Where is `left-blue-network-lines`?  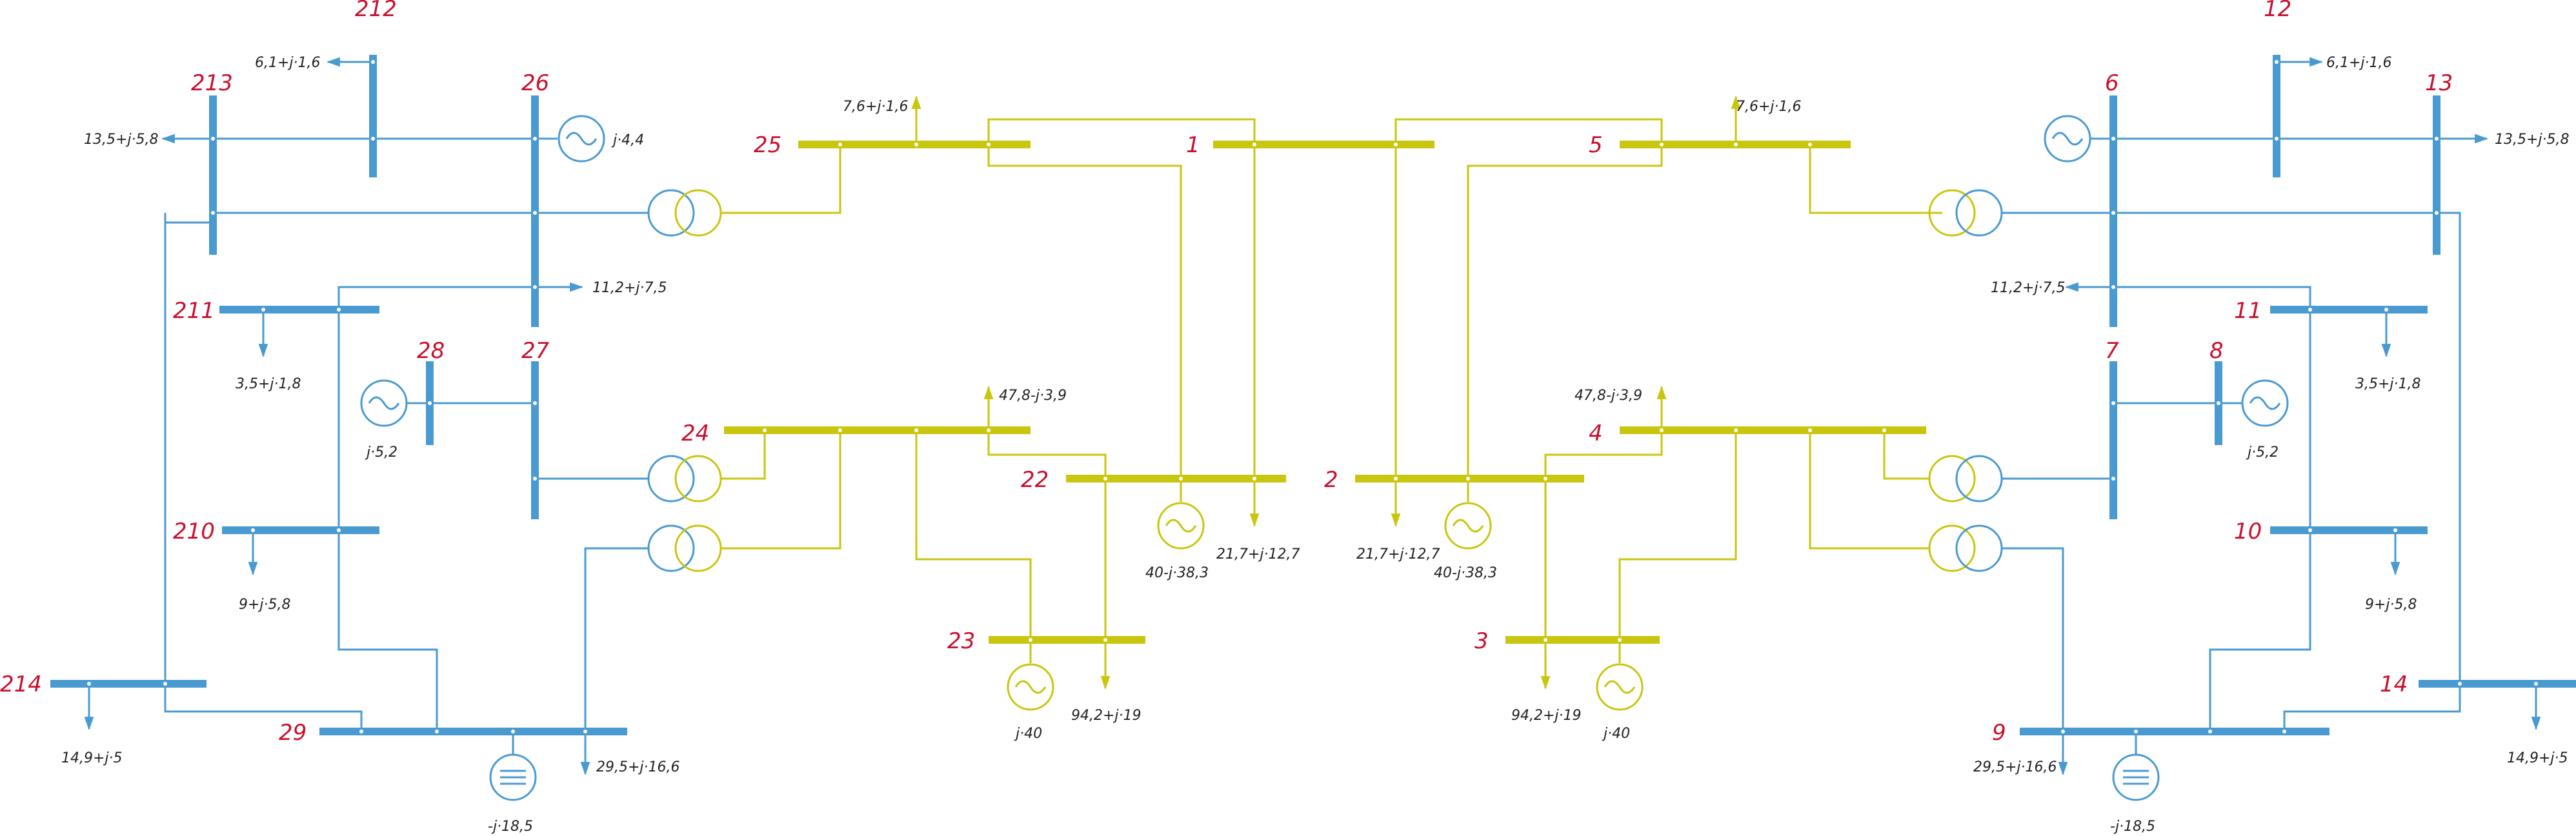 left-blue-network-lines is located at coordinates (406, 446).